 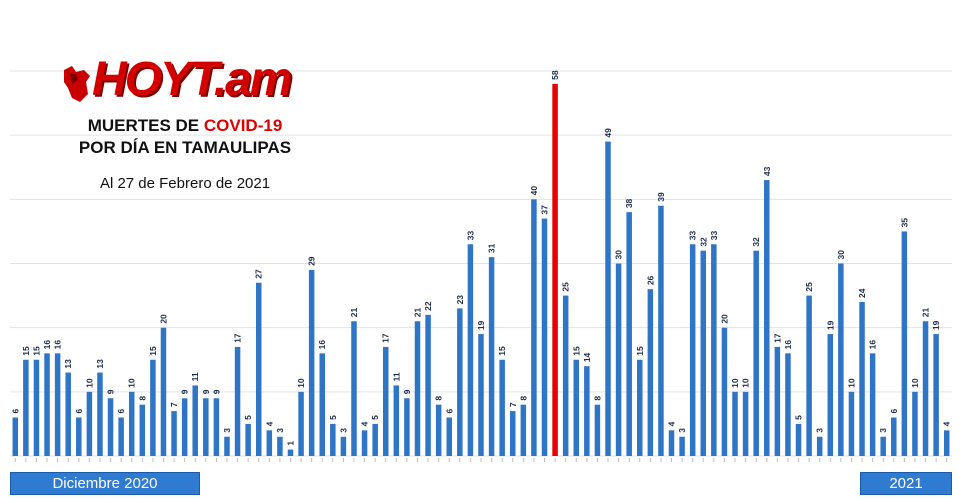 What do you see at coordinates (809, 287) in the screenshot?
I see `data-label: 25` at bounding box center [809, 287].